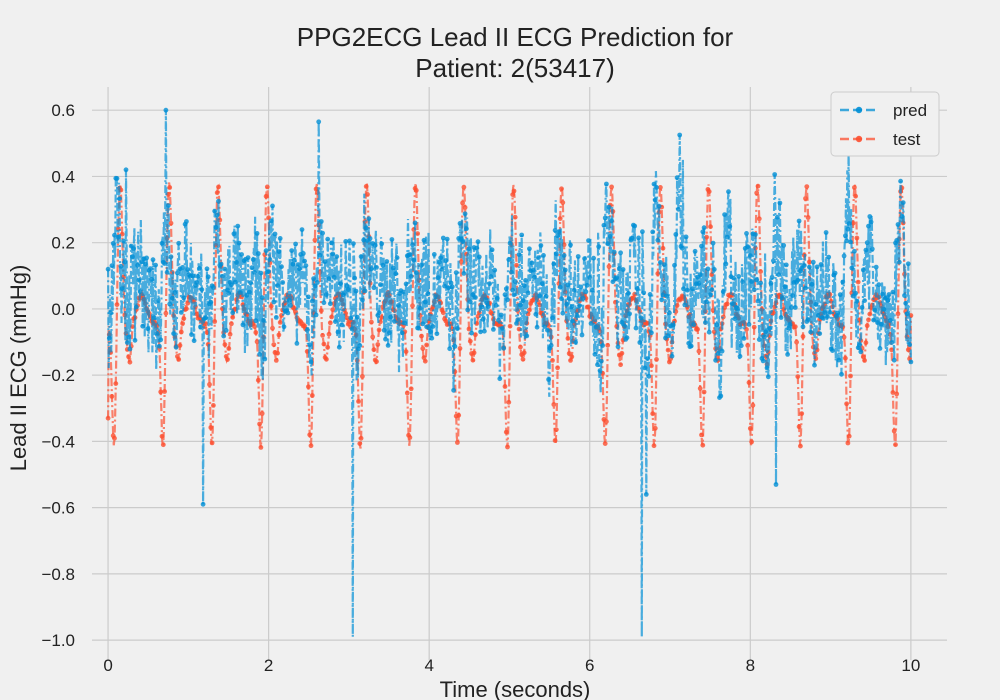 The height and width of the screenshot is (700, 1000). Describe the element at coordinates (18, 368) in the screenshot. I see `y-axis-label: Lead II ECG (mmHg)` at that location.